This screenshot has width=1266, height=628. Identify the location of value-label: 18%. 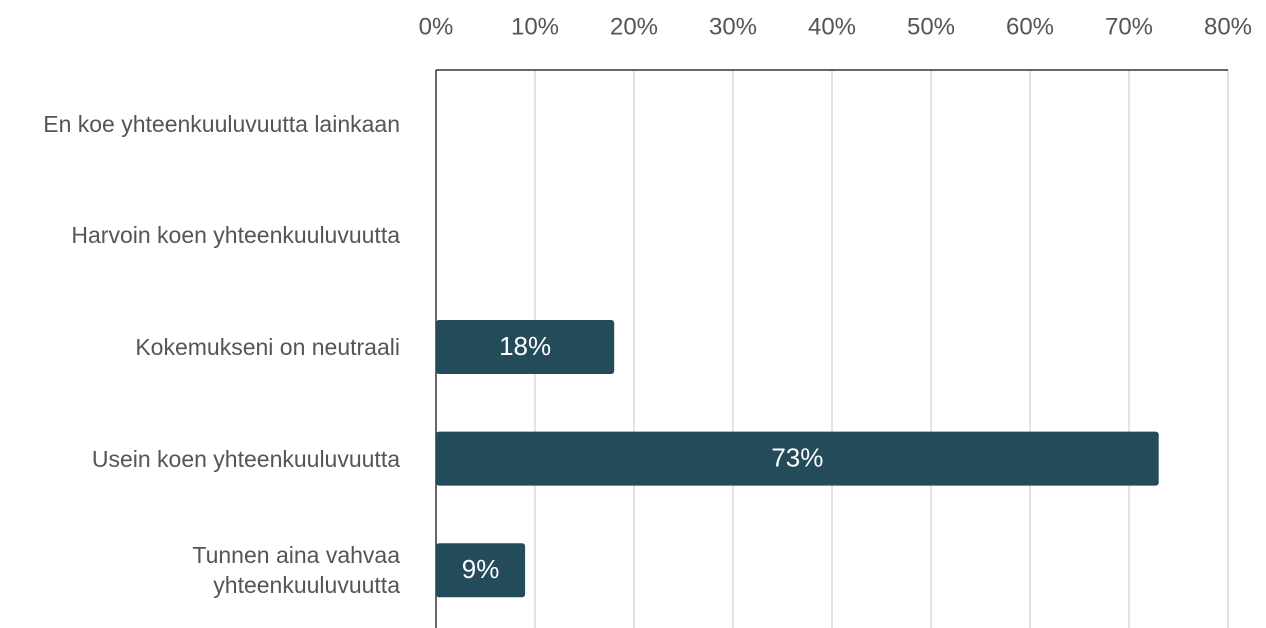
(525, 346).